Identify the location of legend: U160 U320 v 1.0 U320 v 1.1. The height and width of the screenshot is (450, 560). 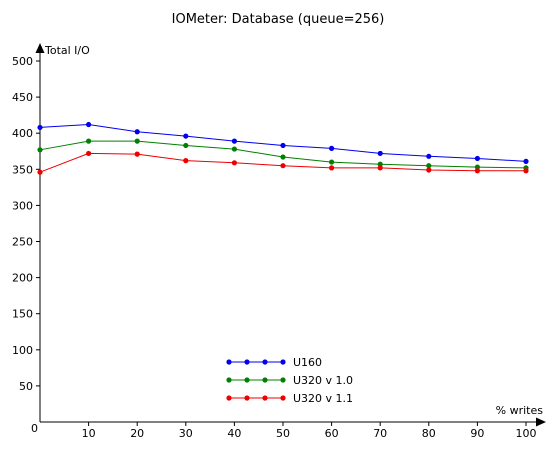
(289, 380).